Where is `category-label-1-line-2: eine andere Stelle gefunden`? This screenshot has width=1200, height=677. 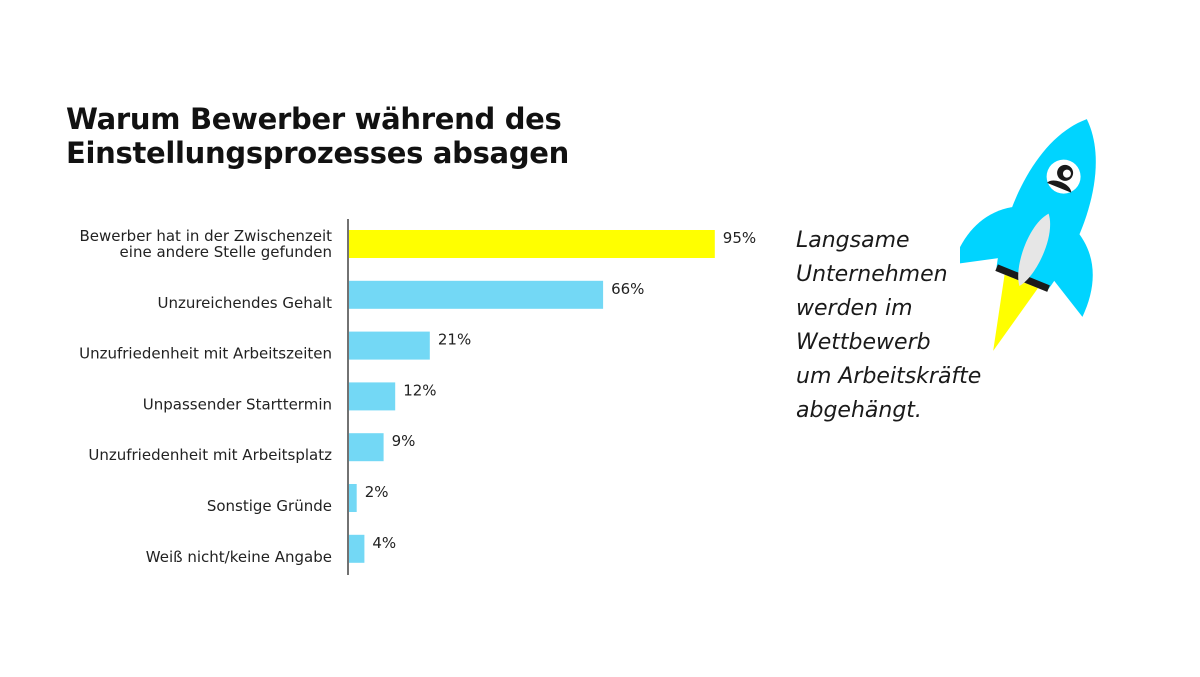 category-label-1-line-2: eine andere Stelle gefunden is located at coordinates (226, 252).